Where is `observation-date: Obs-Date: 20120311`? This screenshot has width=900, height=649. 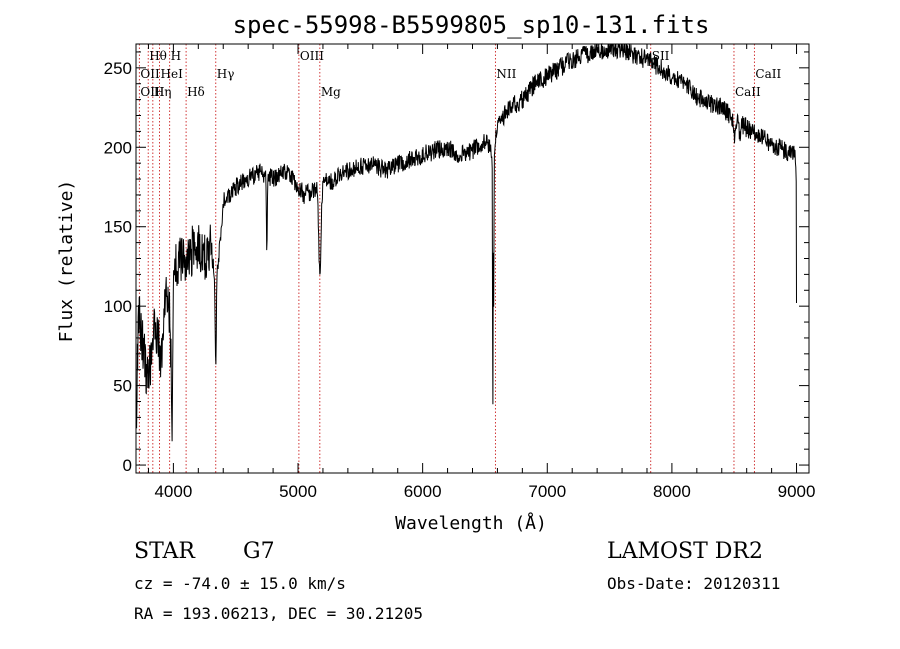
observation-date: Obs-Date: 20120311 is located at coordinates (694, 583).